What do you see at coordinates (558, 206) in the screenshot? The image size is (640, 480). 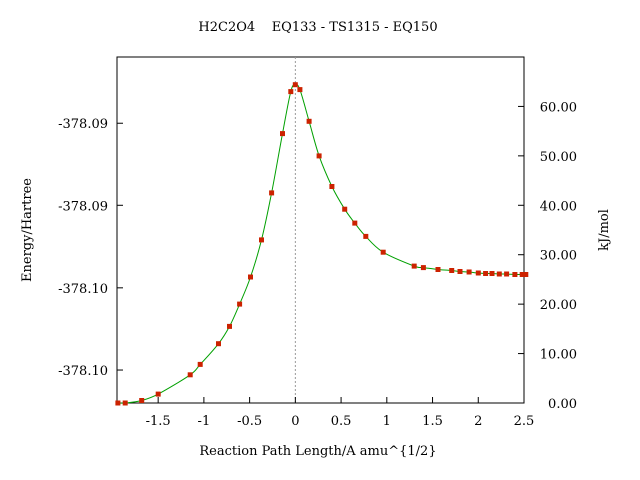 I see `right-tick-label: 40.00` at bounding box center [558, 206].